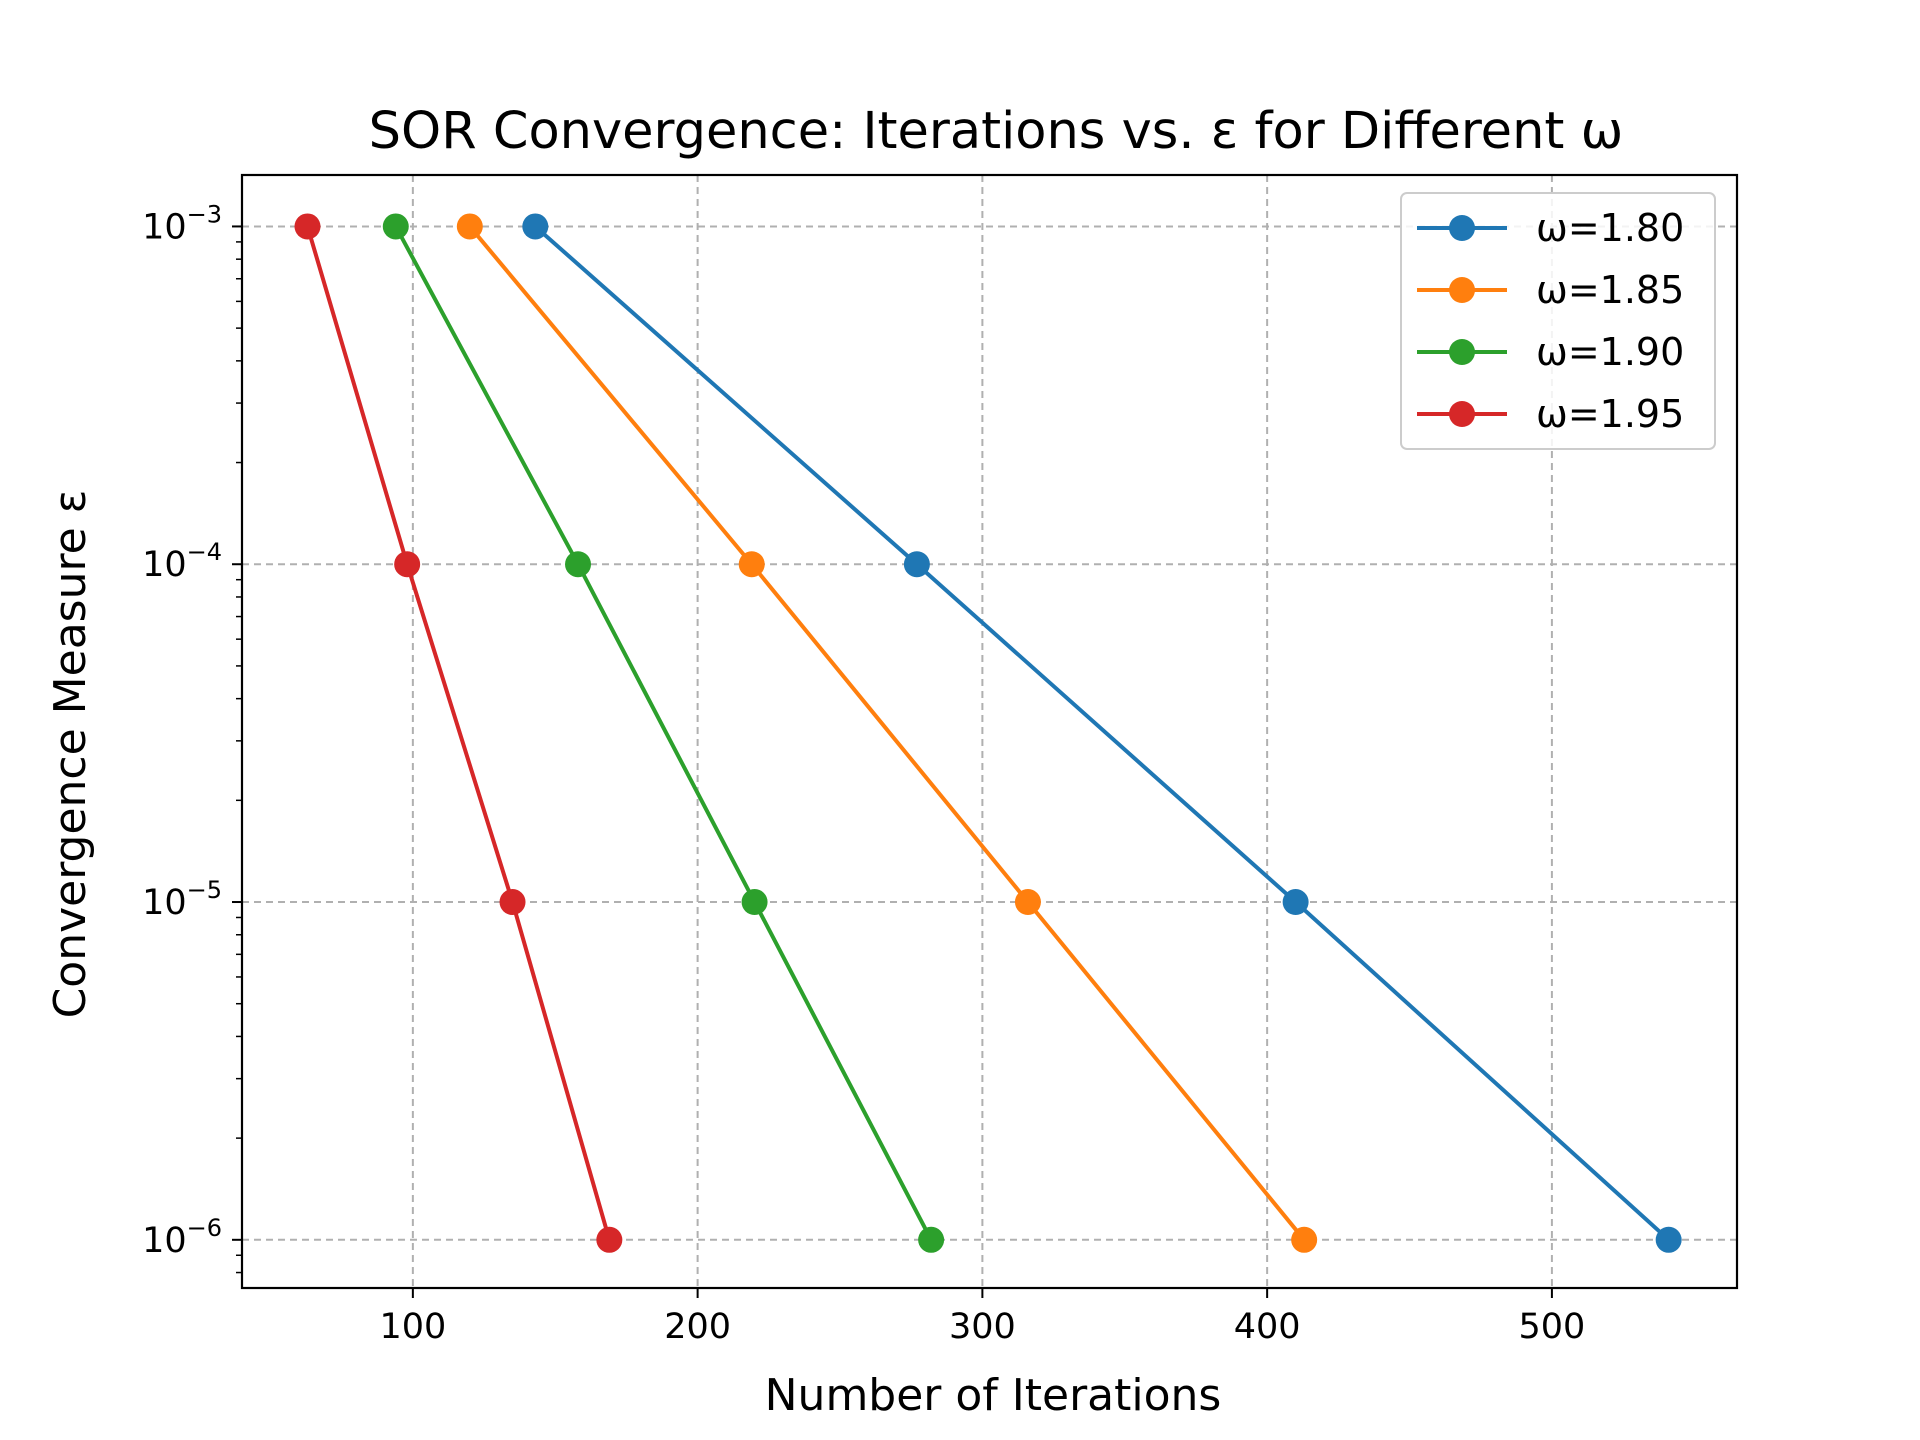  What do you see at coordinates (1267, 1327) in the screenshot?
I see `x-tick-label: 400` at bounding box center [1267, 1327].